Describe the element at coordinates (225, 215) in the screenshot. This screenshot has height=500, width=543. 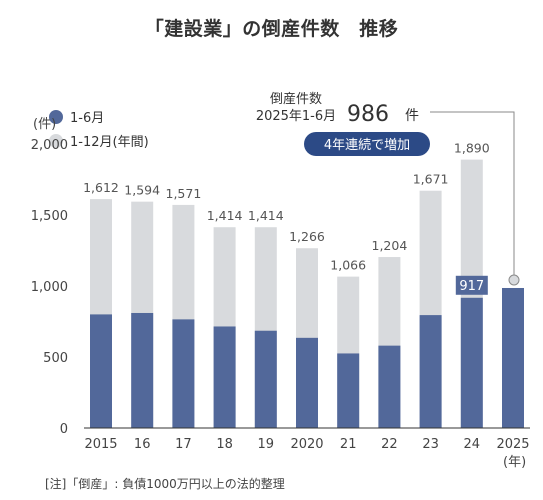
I see `data-label-annual-18: 1,414` at that location.